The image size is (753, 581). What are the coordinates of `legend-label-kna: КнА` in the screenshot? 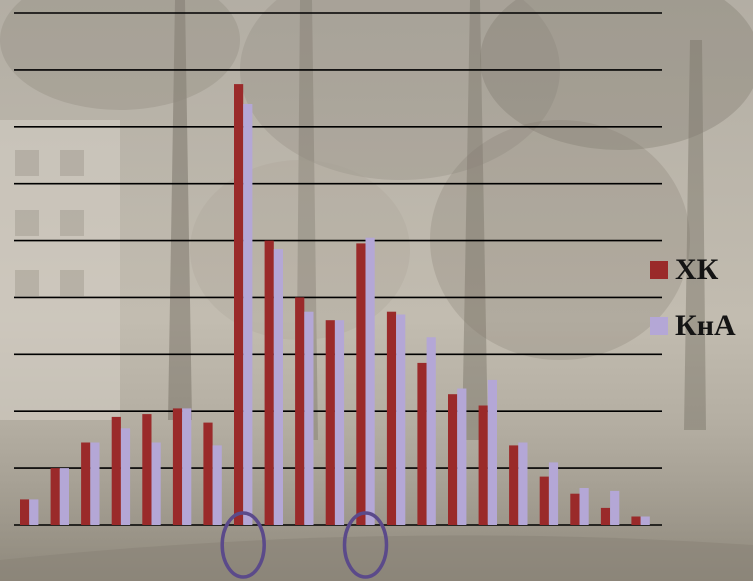 It's located at (705, 325).